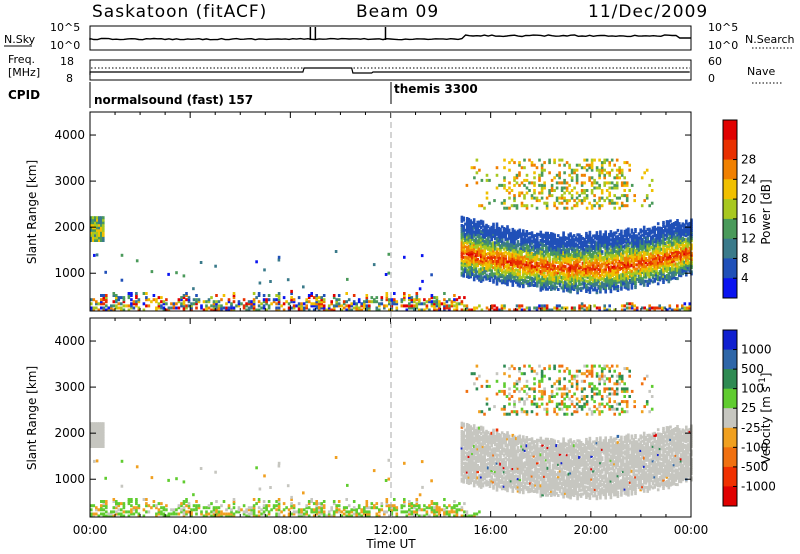 The height and width of the screenshot is (554, 800). What do you see at coordinates (67, 61) in the screenshot?
I see `freq-tick-top: 18` at bounding box center [67, 61].